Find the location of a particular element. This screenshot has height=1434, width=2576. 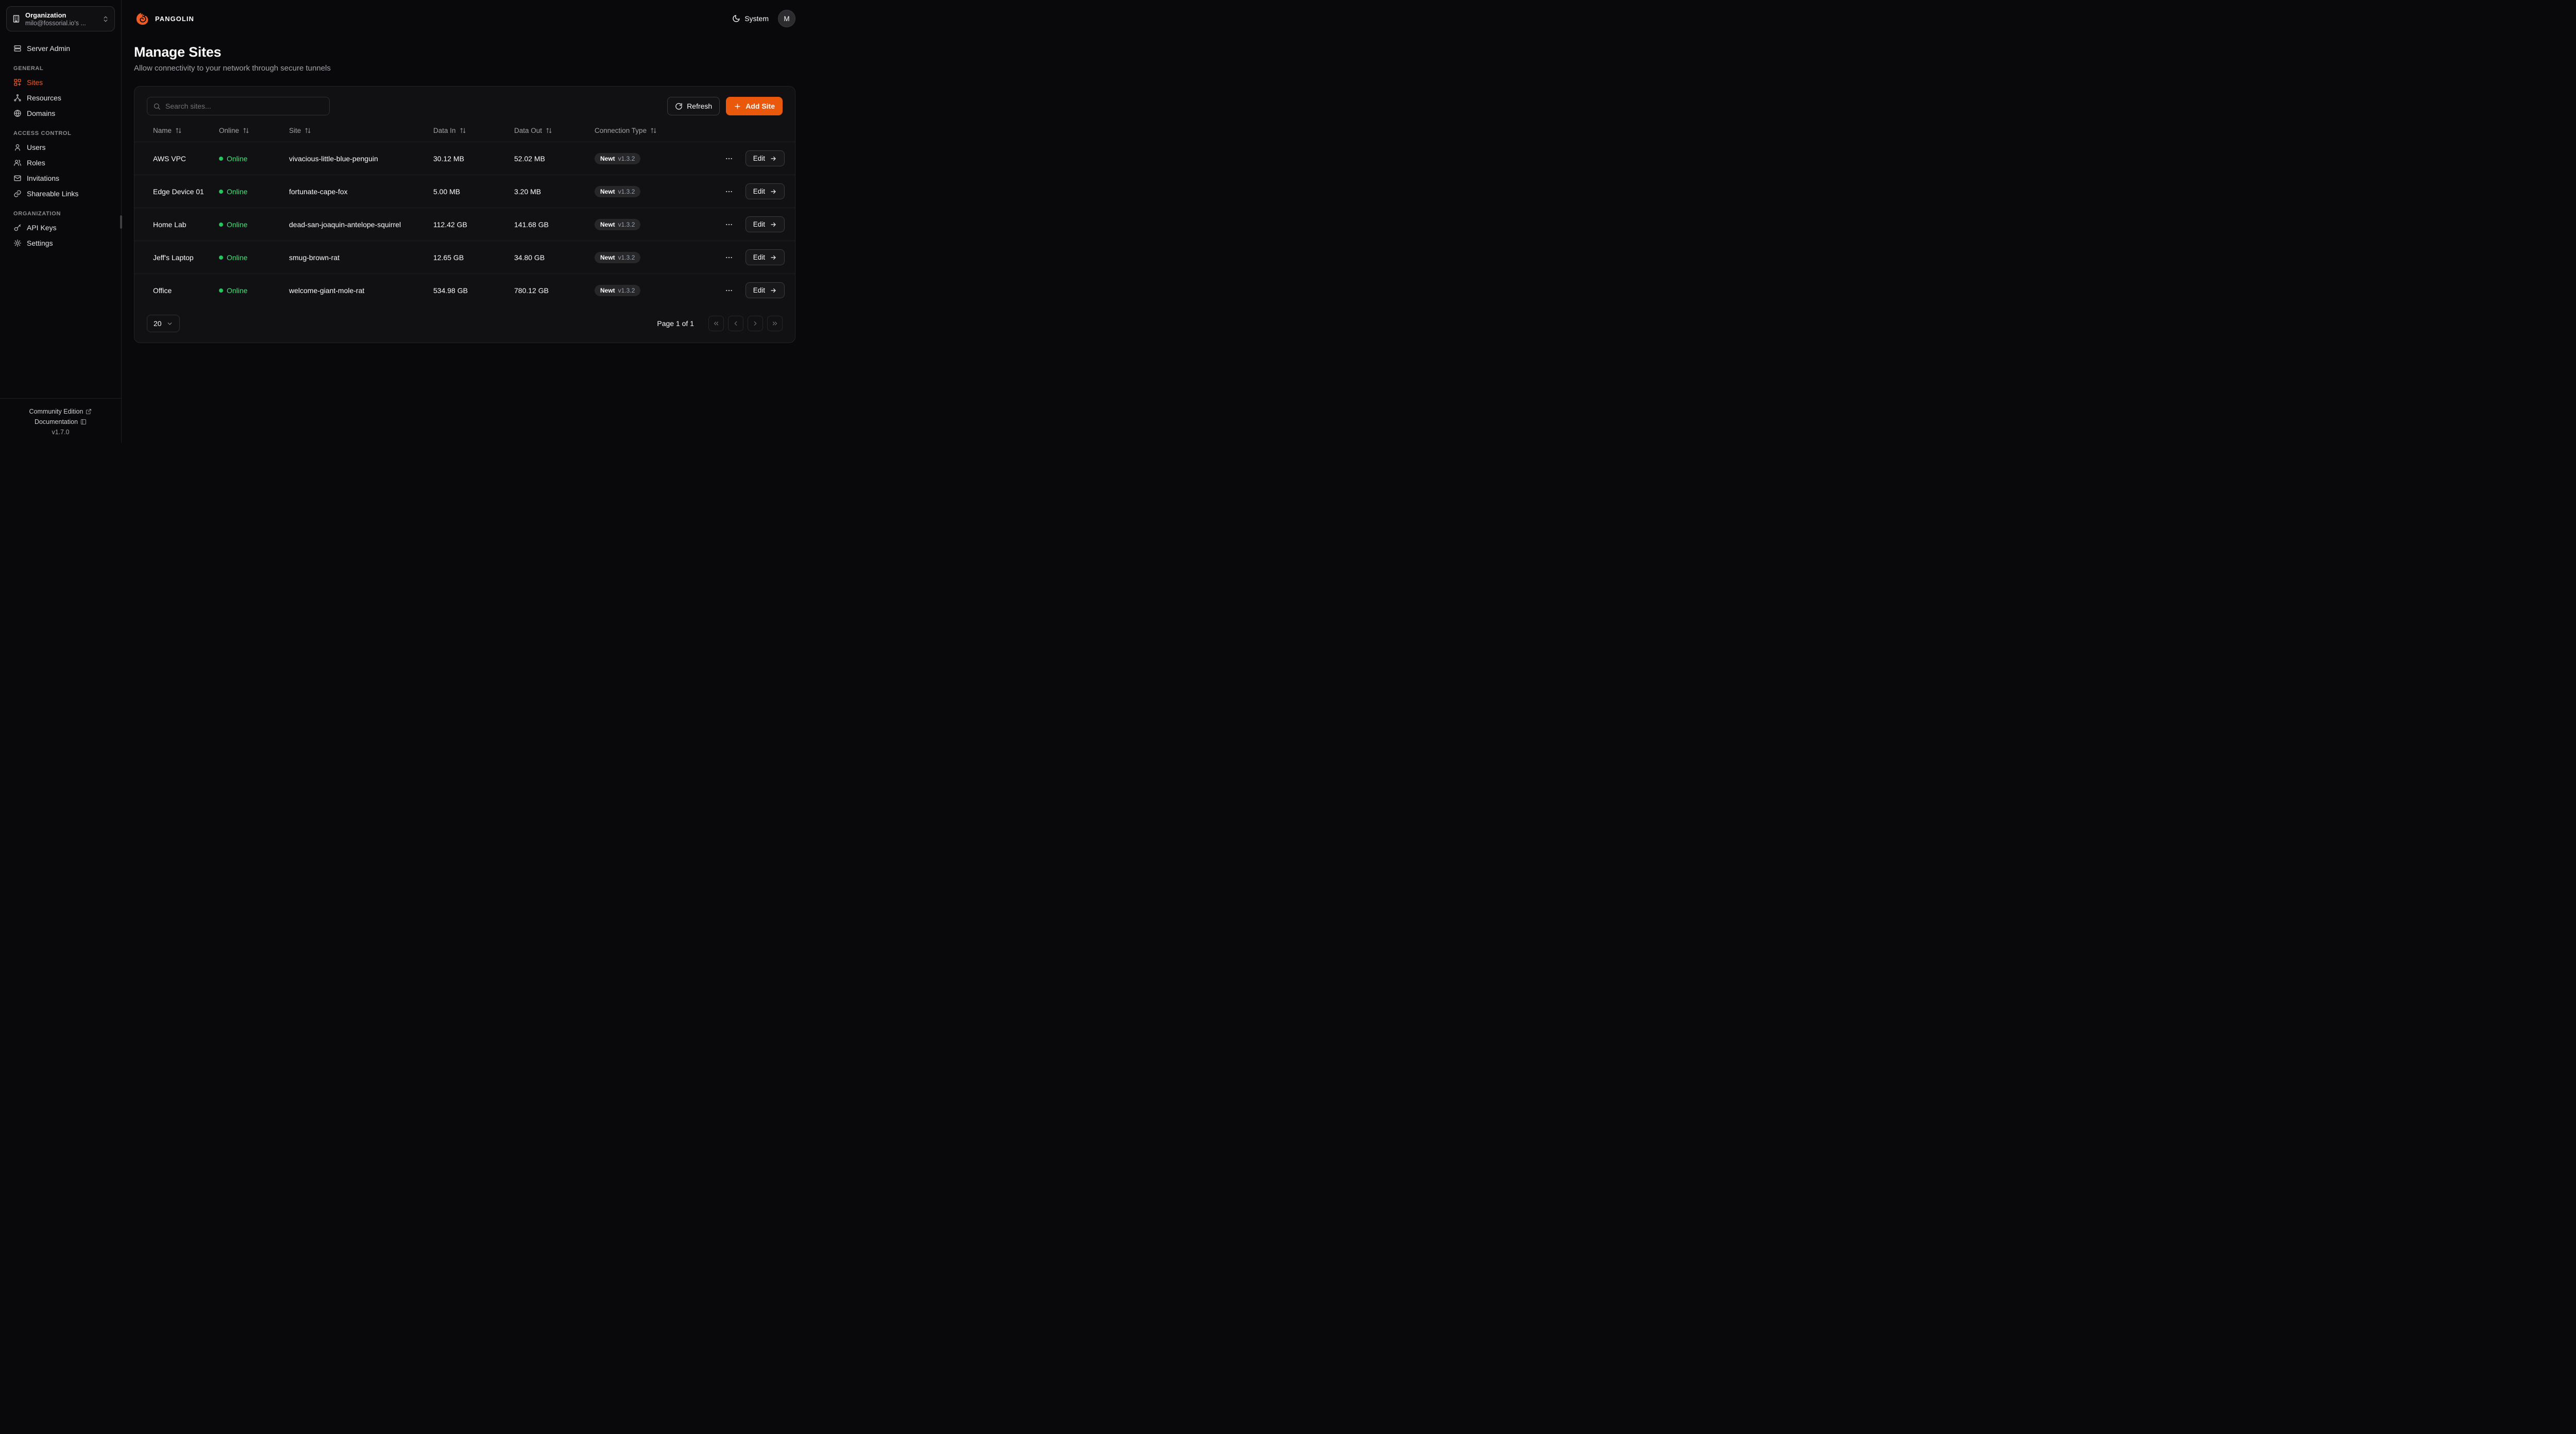

data-out-cell: 34.80 GB is located at coordinates (529, 257).